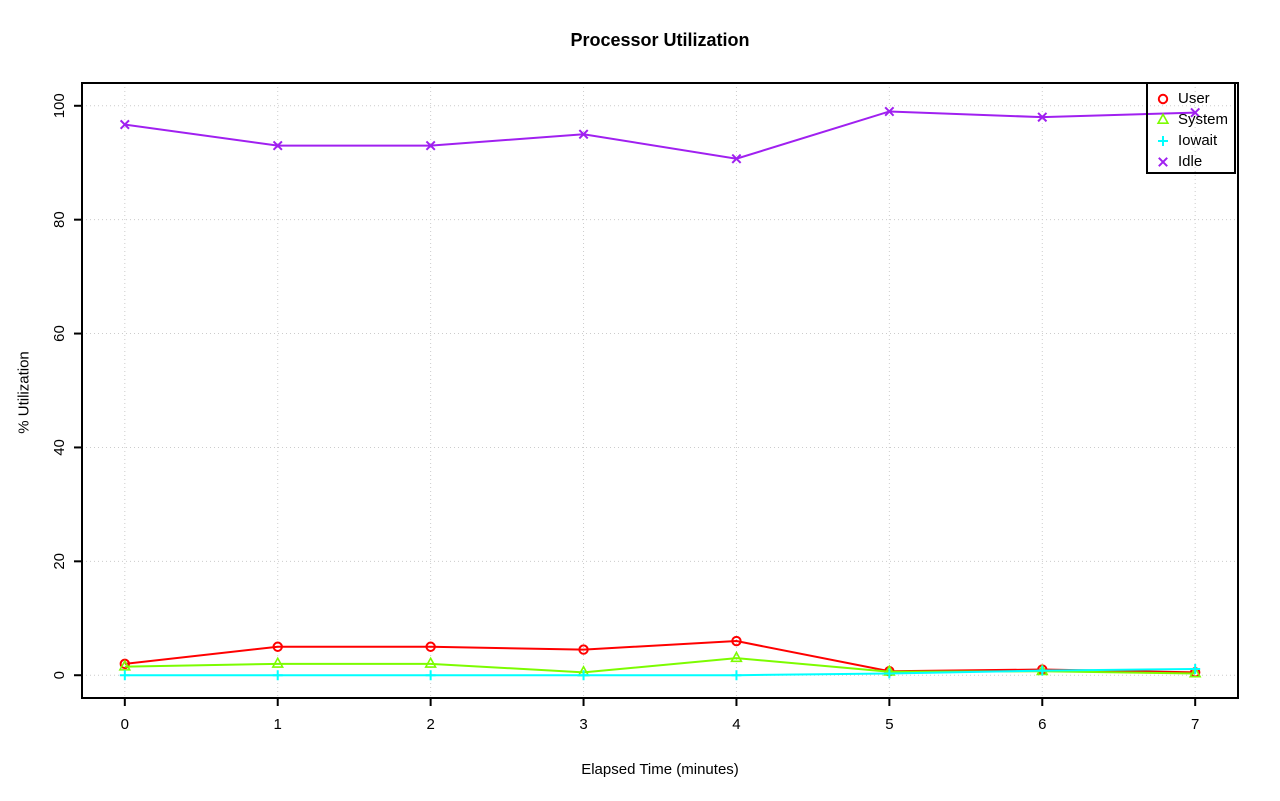 The height and width of the screenshot is (801, 1280). I want to click on iowait-plus-marker-icon, so click(1163, 140).